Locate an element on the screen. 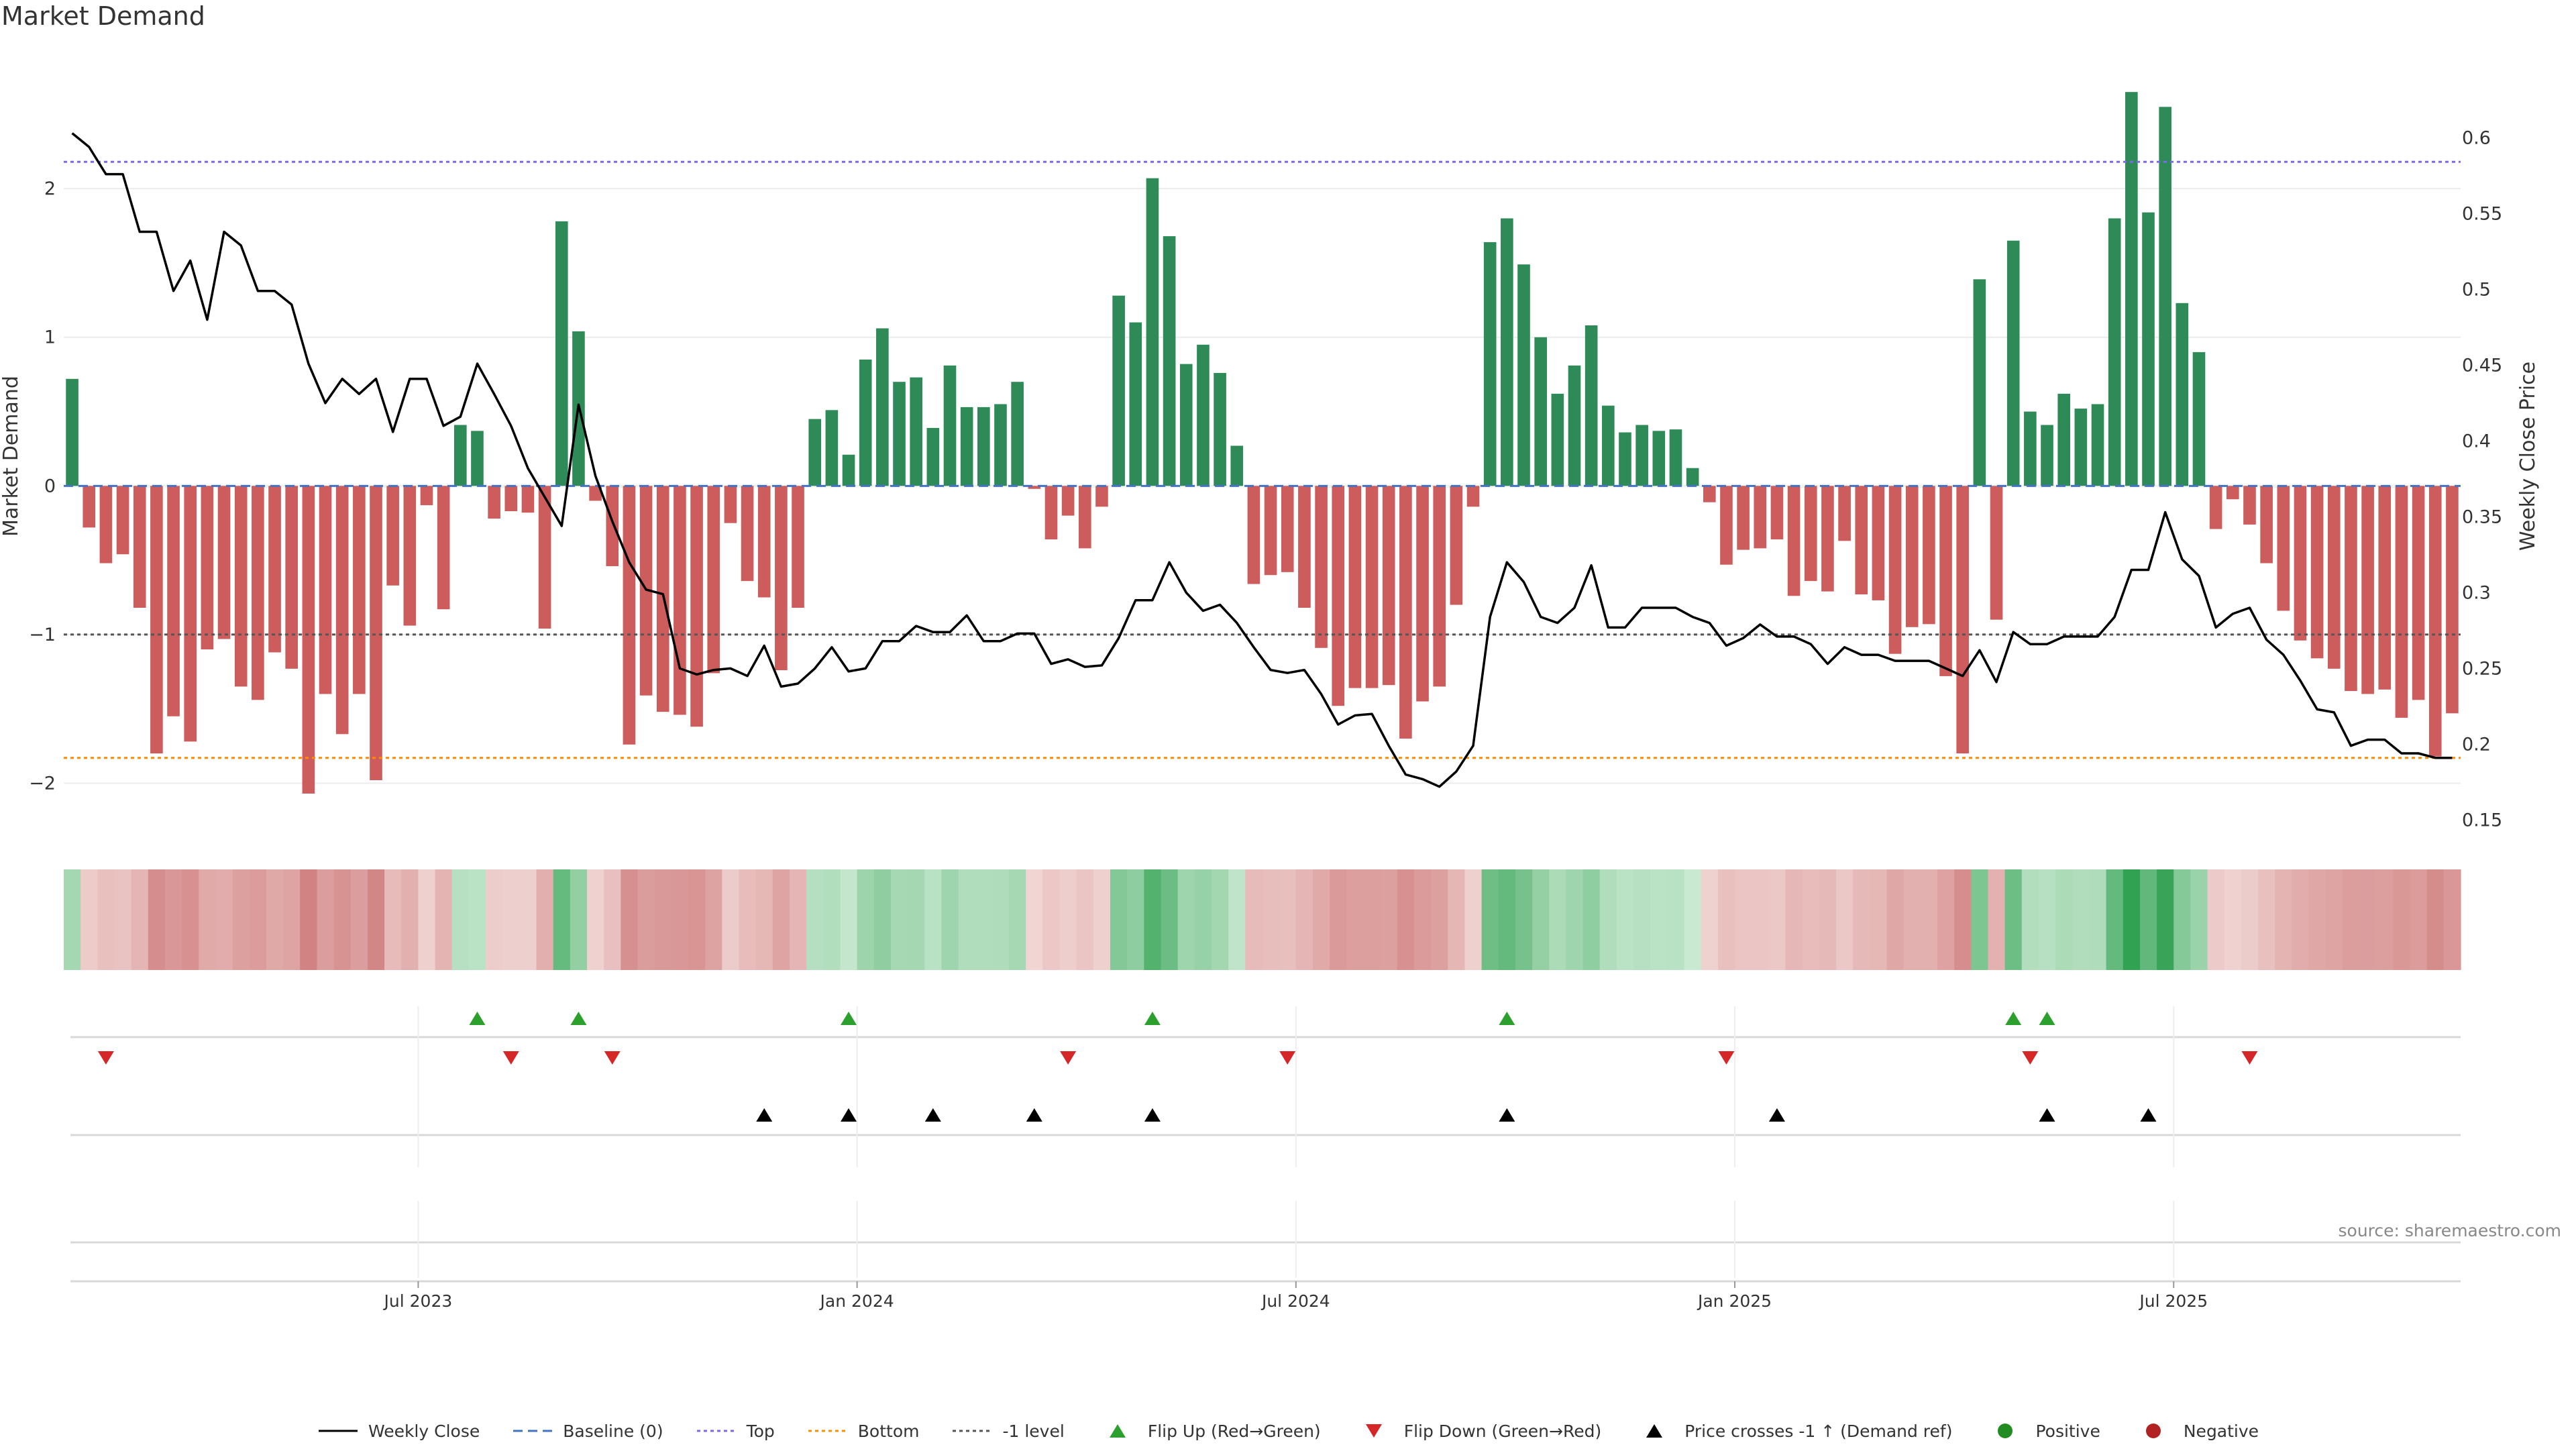  demand-heat-strip is located at coordinates (1262, 919).